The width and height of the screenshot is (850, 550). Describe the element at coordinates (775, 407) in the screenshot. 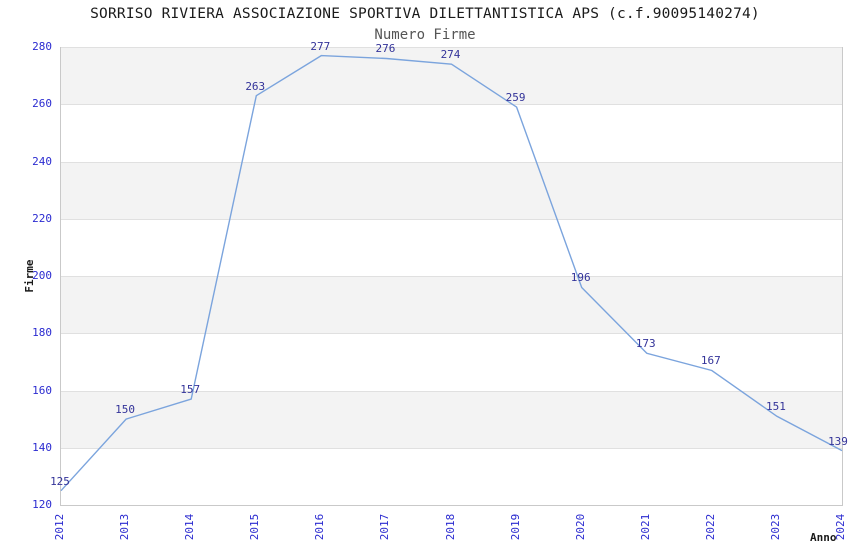

I see `data-point-label: 151` at that location.